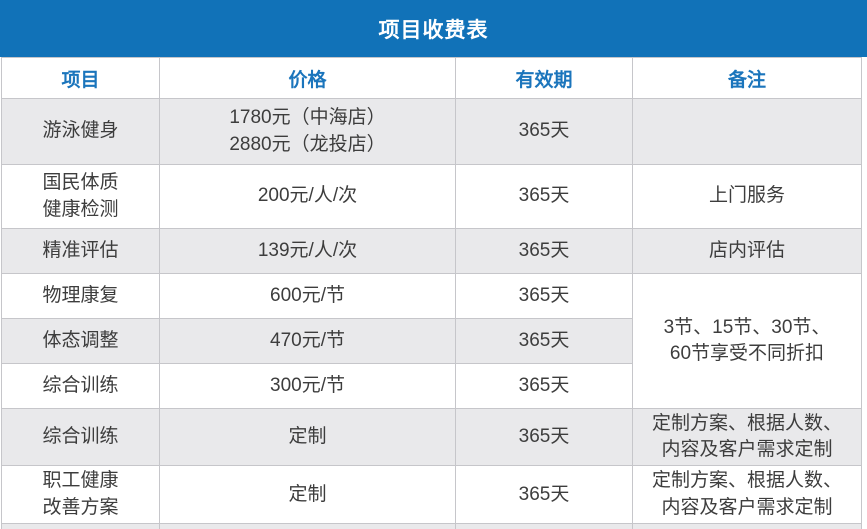 Image resolution: width=867 pixels, height=529 pixels. I want to click on cell-price: 1780元（中海店） 2880元（龙投店）, so click(307, 131).